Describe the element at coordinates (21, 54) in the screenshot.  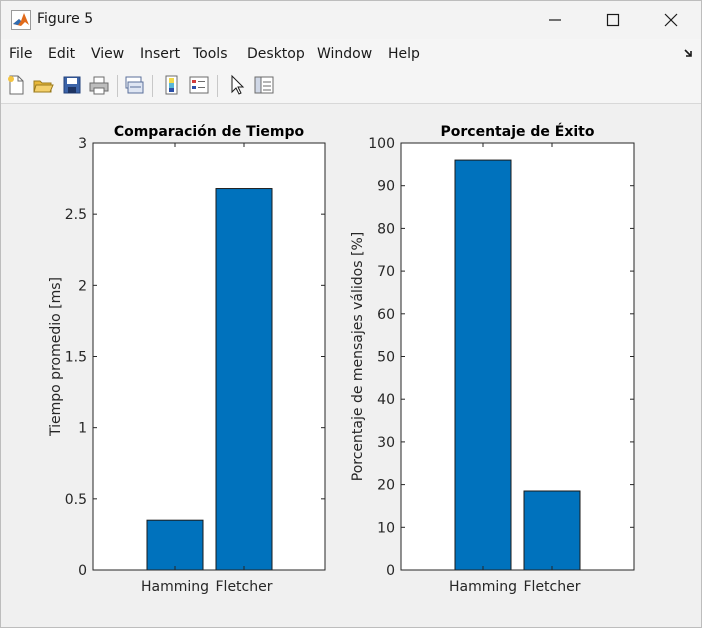
I see `menu-file: File` at that location.